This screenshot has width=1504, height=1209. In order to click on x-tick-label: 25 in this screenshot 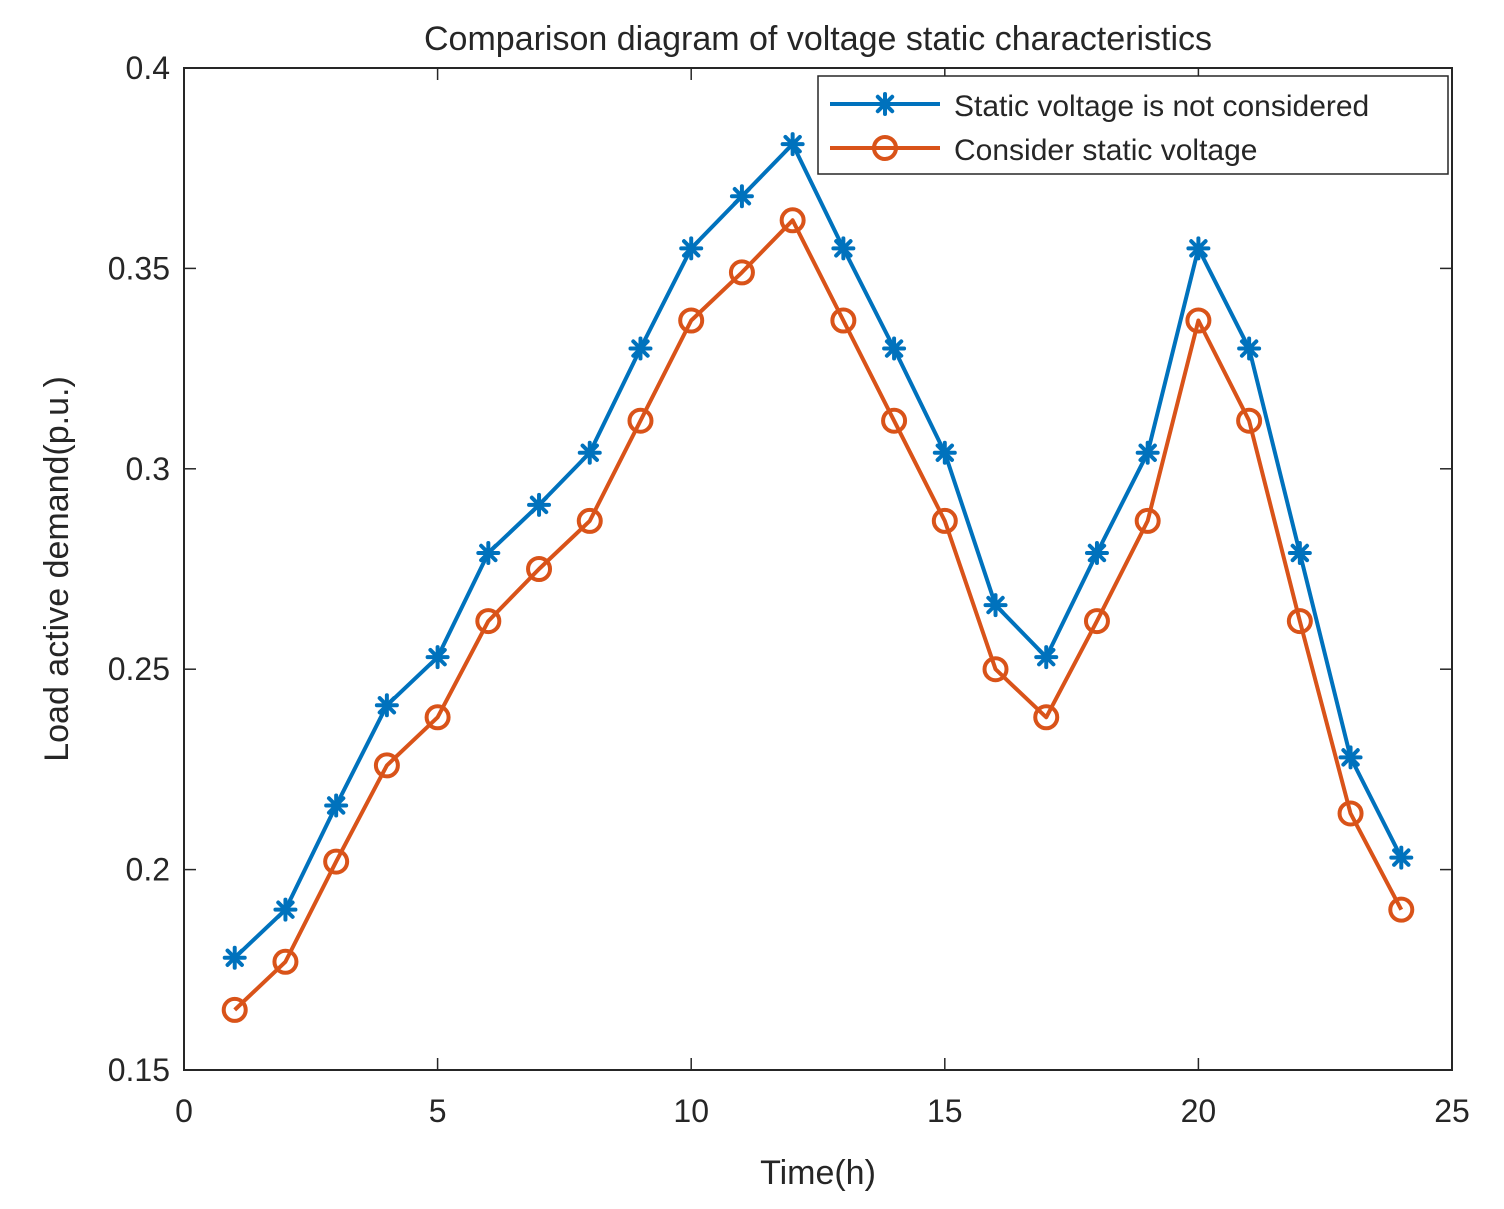, I will do `click(1452, 1111)`.